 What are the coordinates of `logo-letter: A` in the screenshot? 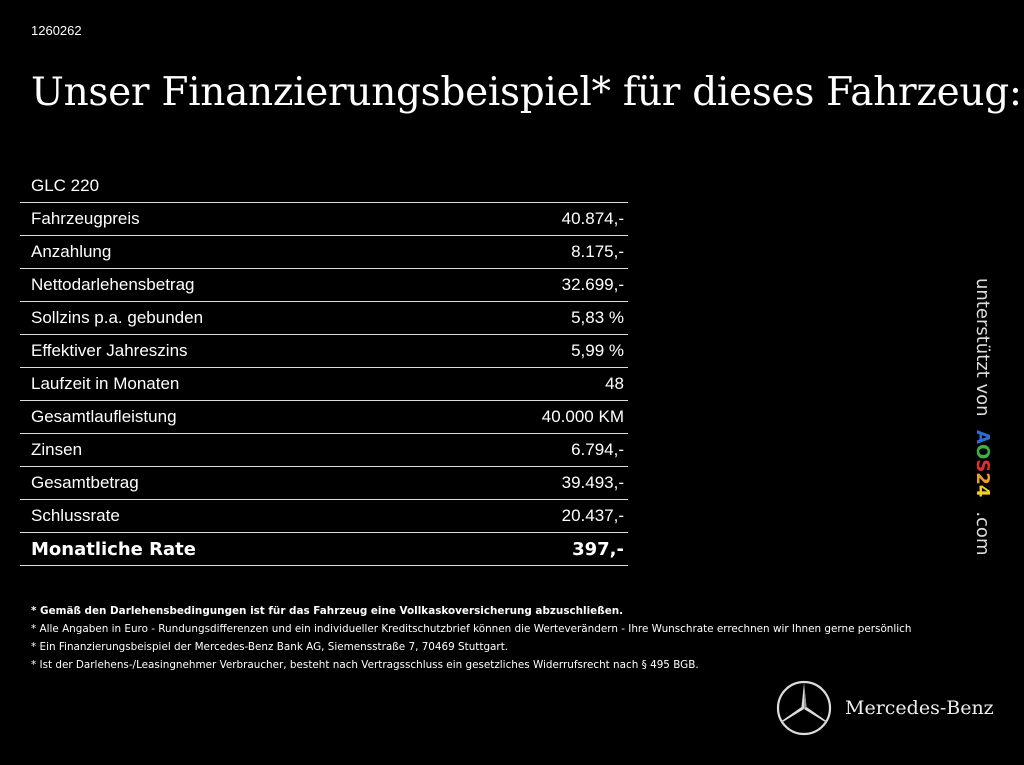 It's located at (982, 437).